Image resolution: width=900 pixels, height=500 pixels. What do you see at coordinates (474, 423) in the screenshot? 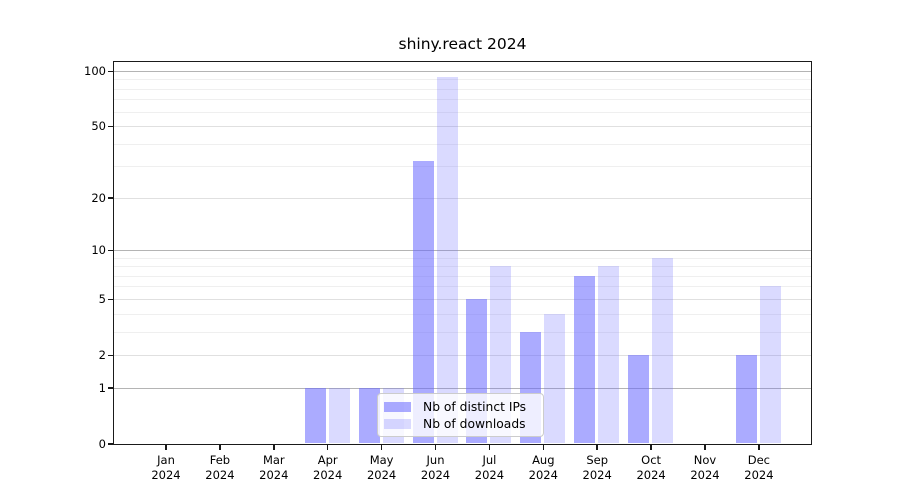
I see `legend-label-downloads: Nb of downloads` at bounding box center [474, 423].